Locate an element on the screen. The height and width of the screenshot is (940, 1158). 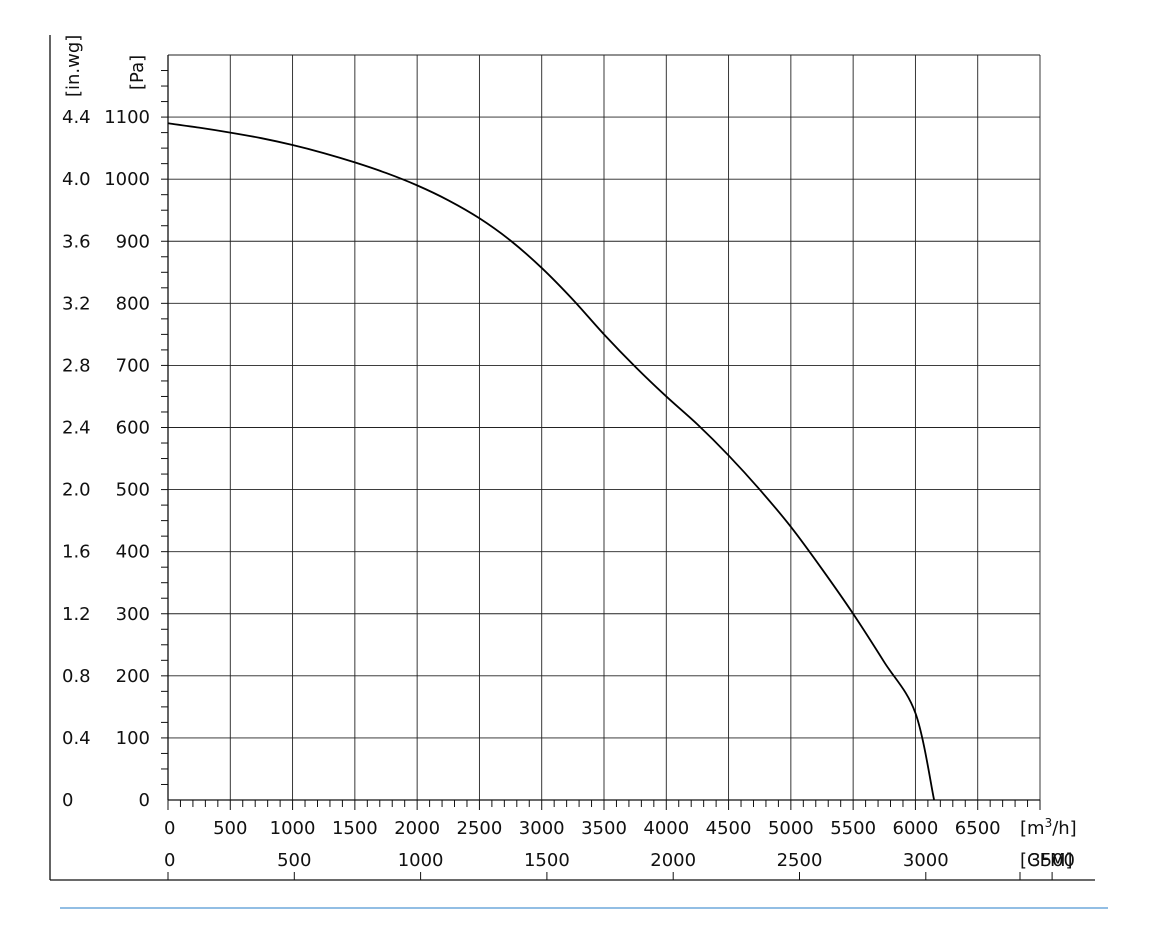
y-tick-label-pa: 300 is located at coordinates (133, 614).